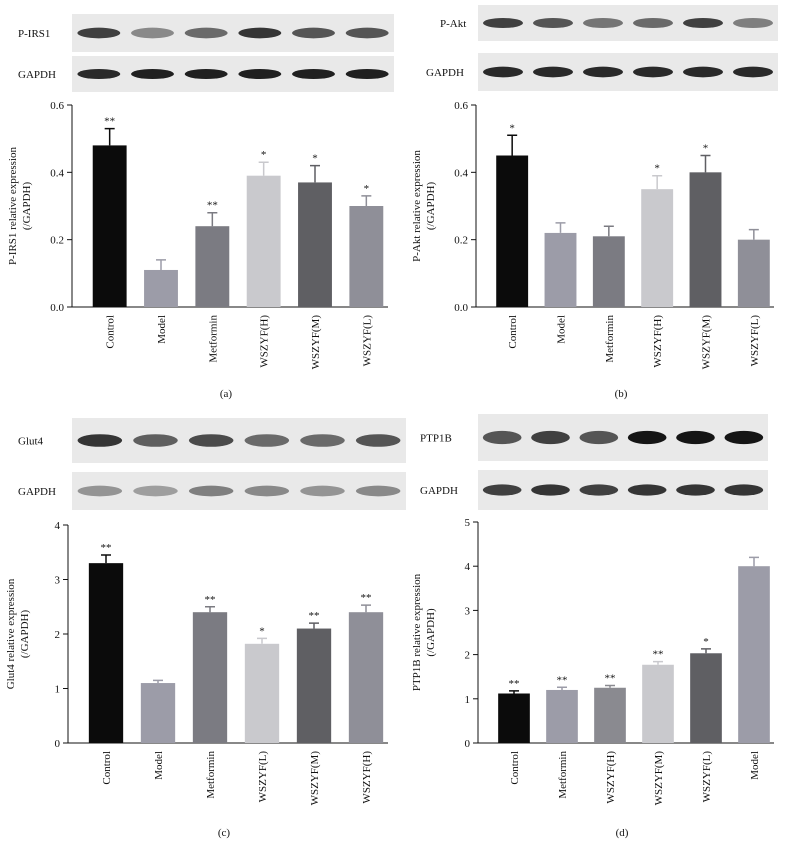  Describe the element at coordinates (111, 332) in the screenshot. I see `x-tick-label: Control` at that location.